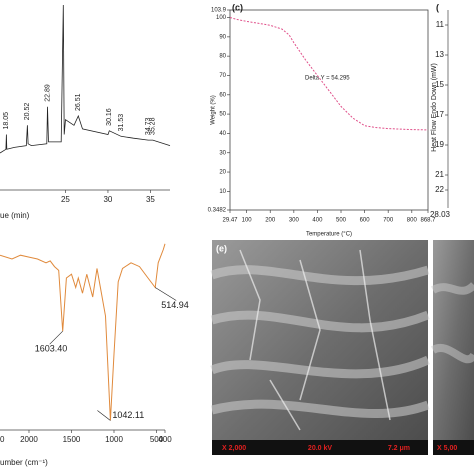 This screenshot has height=474, width=474. What do you see at coordinates (109, 117) in the screenshot?
I see `peak-label: 30.16` at bounding box center [109, 117].